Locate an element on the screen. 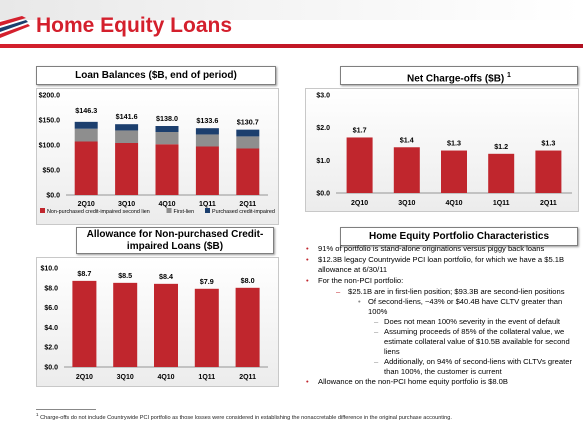 Image resolution: width=583 pixels, height=438 pixels. flag-logo-icon is located at coordinates (15, 27).